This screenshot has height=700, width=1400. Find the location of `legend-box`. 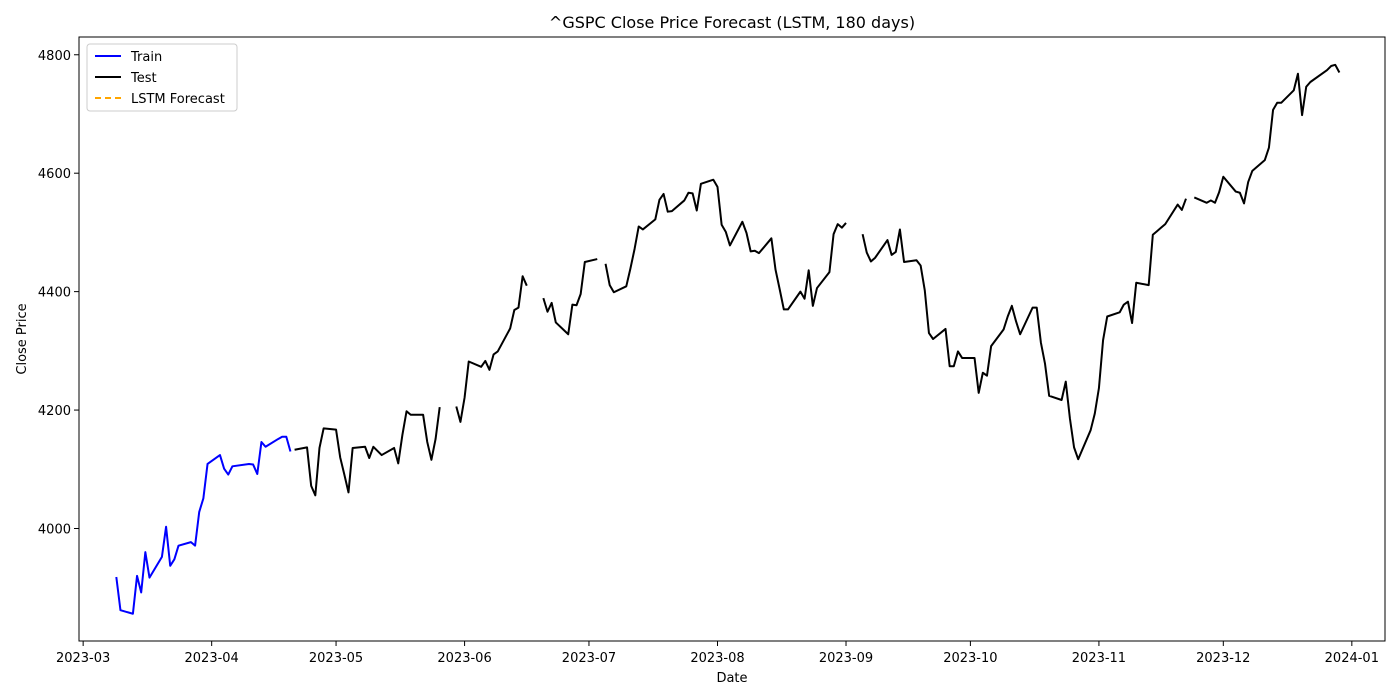

legend-box is located at coordinates (162, 77).